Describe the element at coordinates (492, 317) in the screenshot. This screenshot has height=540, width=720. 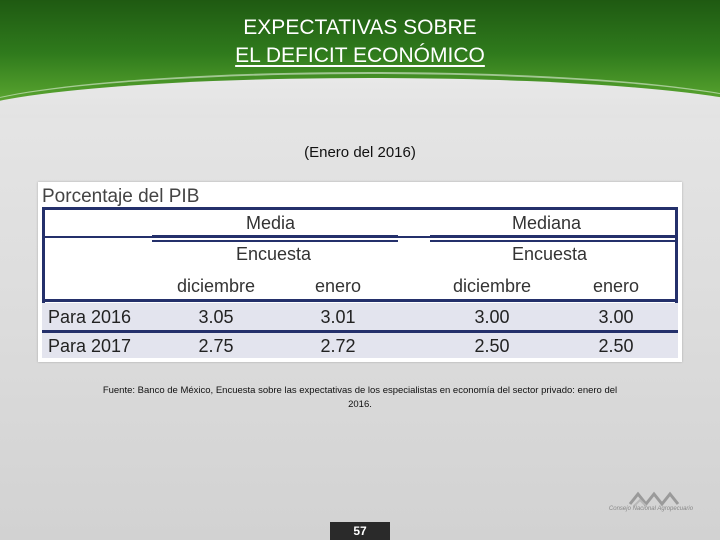
I see `cell-2016-mediana-diciembre: 3.00` at that location.